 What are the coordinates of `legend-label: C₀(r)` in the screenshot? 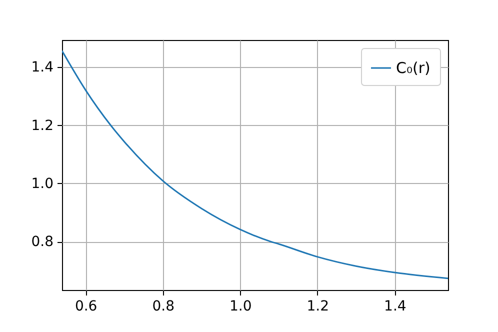 It's located at (413, 68).